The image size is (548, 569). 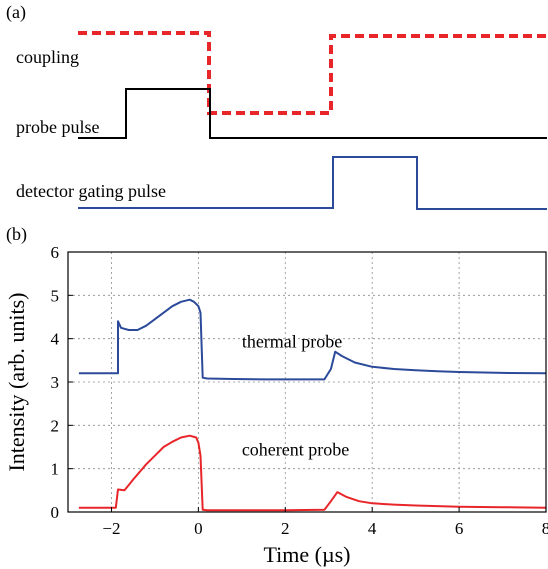 What do you see at coordinates (312, 73) in the screenshot?
I see `coupling-waveform` at bounding box center [312, 73].